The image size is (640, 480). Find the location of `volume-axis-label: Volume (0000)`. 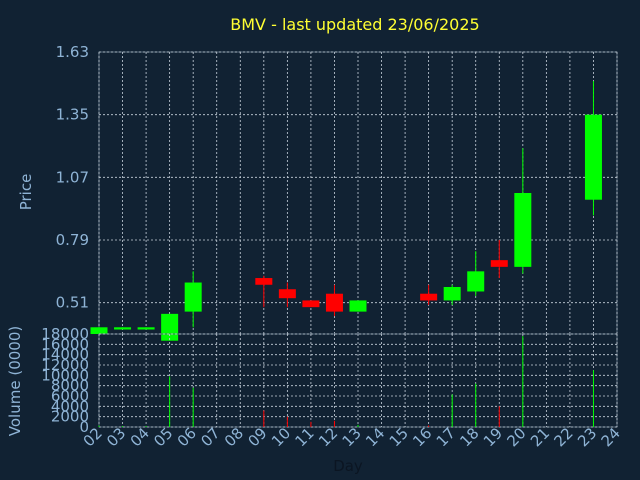

volume-axis-label: Volume (0000) is located at coordinates (15, 381).